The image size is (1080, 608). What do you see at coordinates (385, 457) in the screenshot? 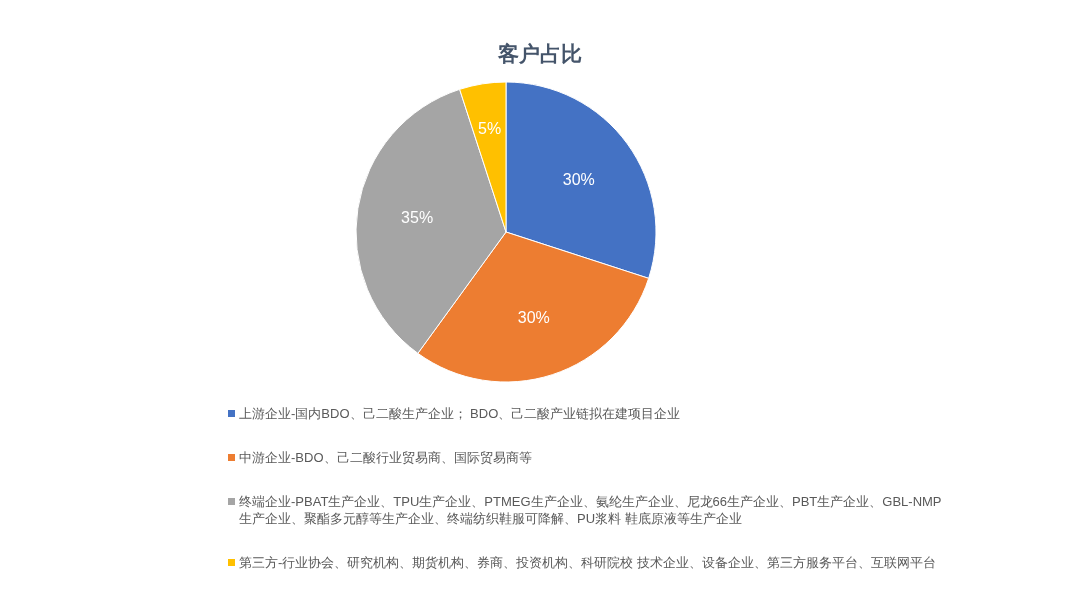
I see `legend-label: 中游企业-BDO、己二酸行业贸易商、国际贸易商等` at bounding box center [385, 457].